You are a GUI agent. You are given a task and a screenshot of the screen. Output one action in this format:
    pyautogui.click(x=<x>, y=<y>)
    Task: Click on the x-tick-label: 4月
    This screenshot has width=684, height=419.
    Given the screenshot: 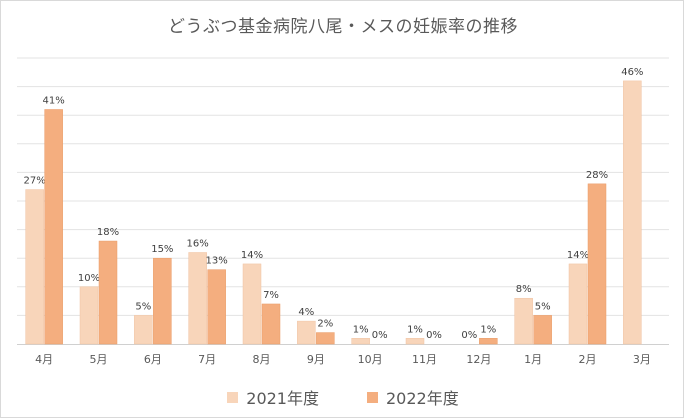 What is the action you would take?
    pyautogui.click(x=44, y=359)
    